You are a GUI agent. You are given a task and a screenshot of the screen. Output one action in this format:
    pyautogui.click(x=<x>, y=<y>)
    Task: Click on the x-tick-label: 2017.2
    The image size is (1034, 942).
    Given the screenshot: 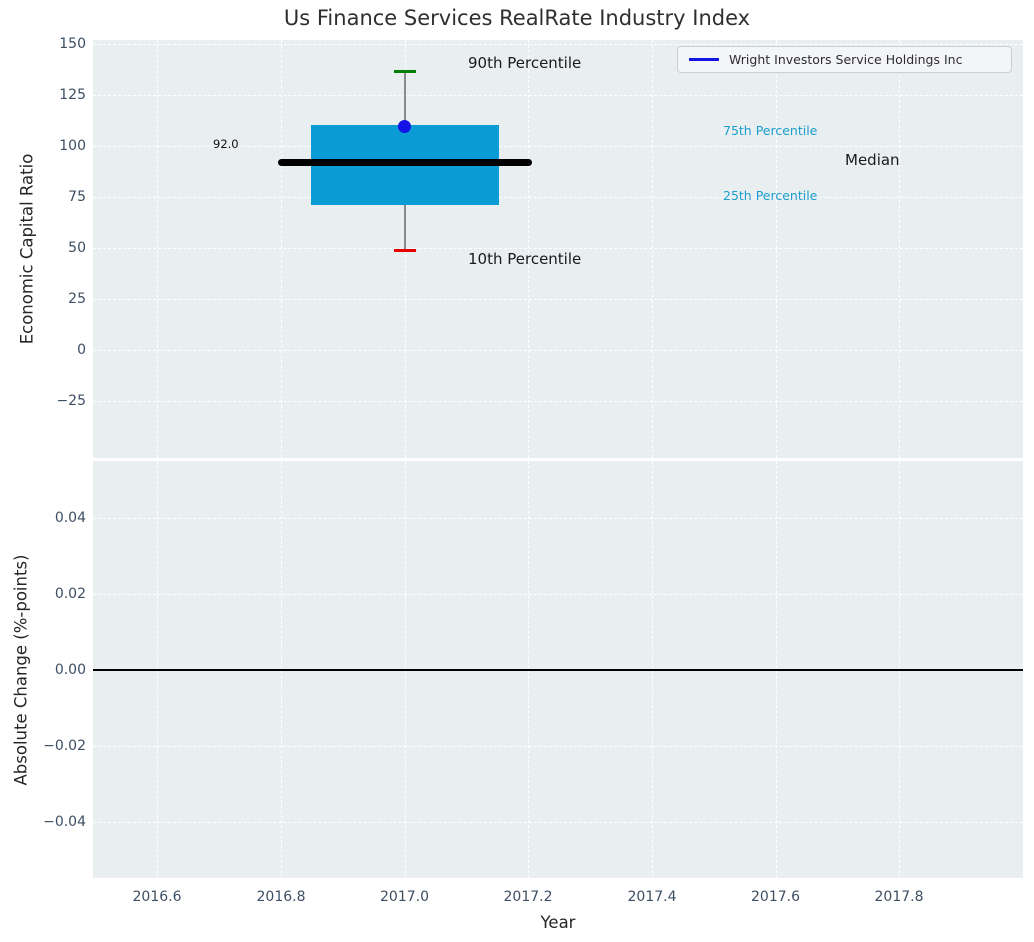 What is the action you would take?
    pyautogui.click(x=528, y=897)
    